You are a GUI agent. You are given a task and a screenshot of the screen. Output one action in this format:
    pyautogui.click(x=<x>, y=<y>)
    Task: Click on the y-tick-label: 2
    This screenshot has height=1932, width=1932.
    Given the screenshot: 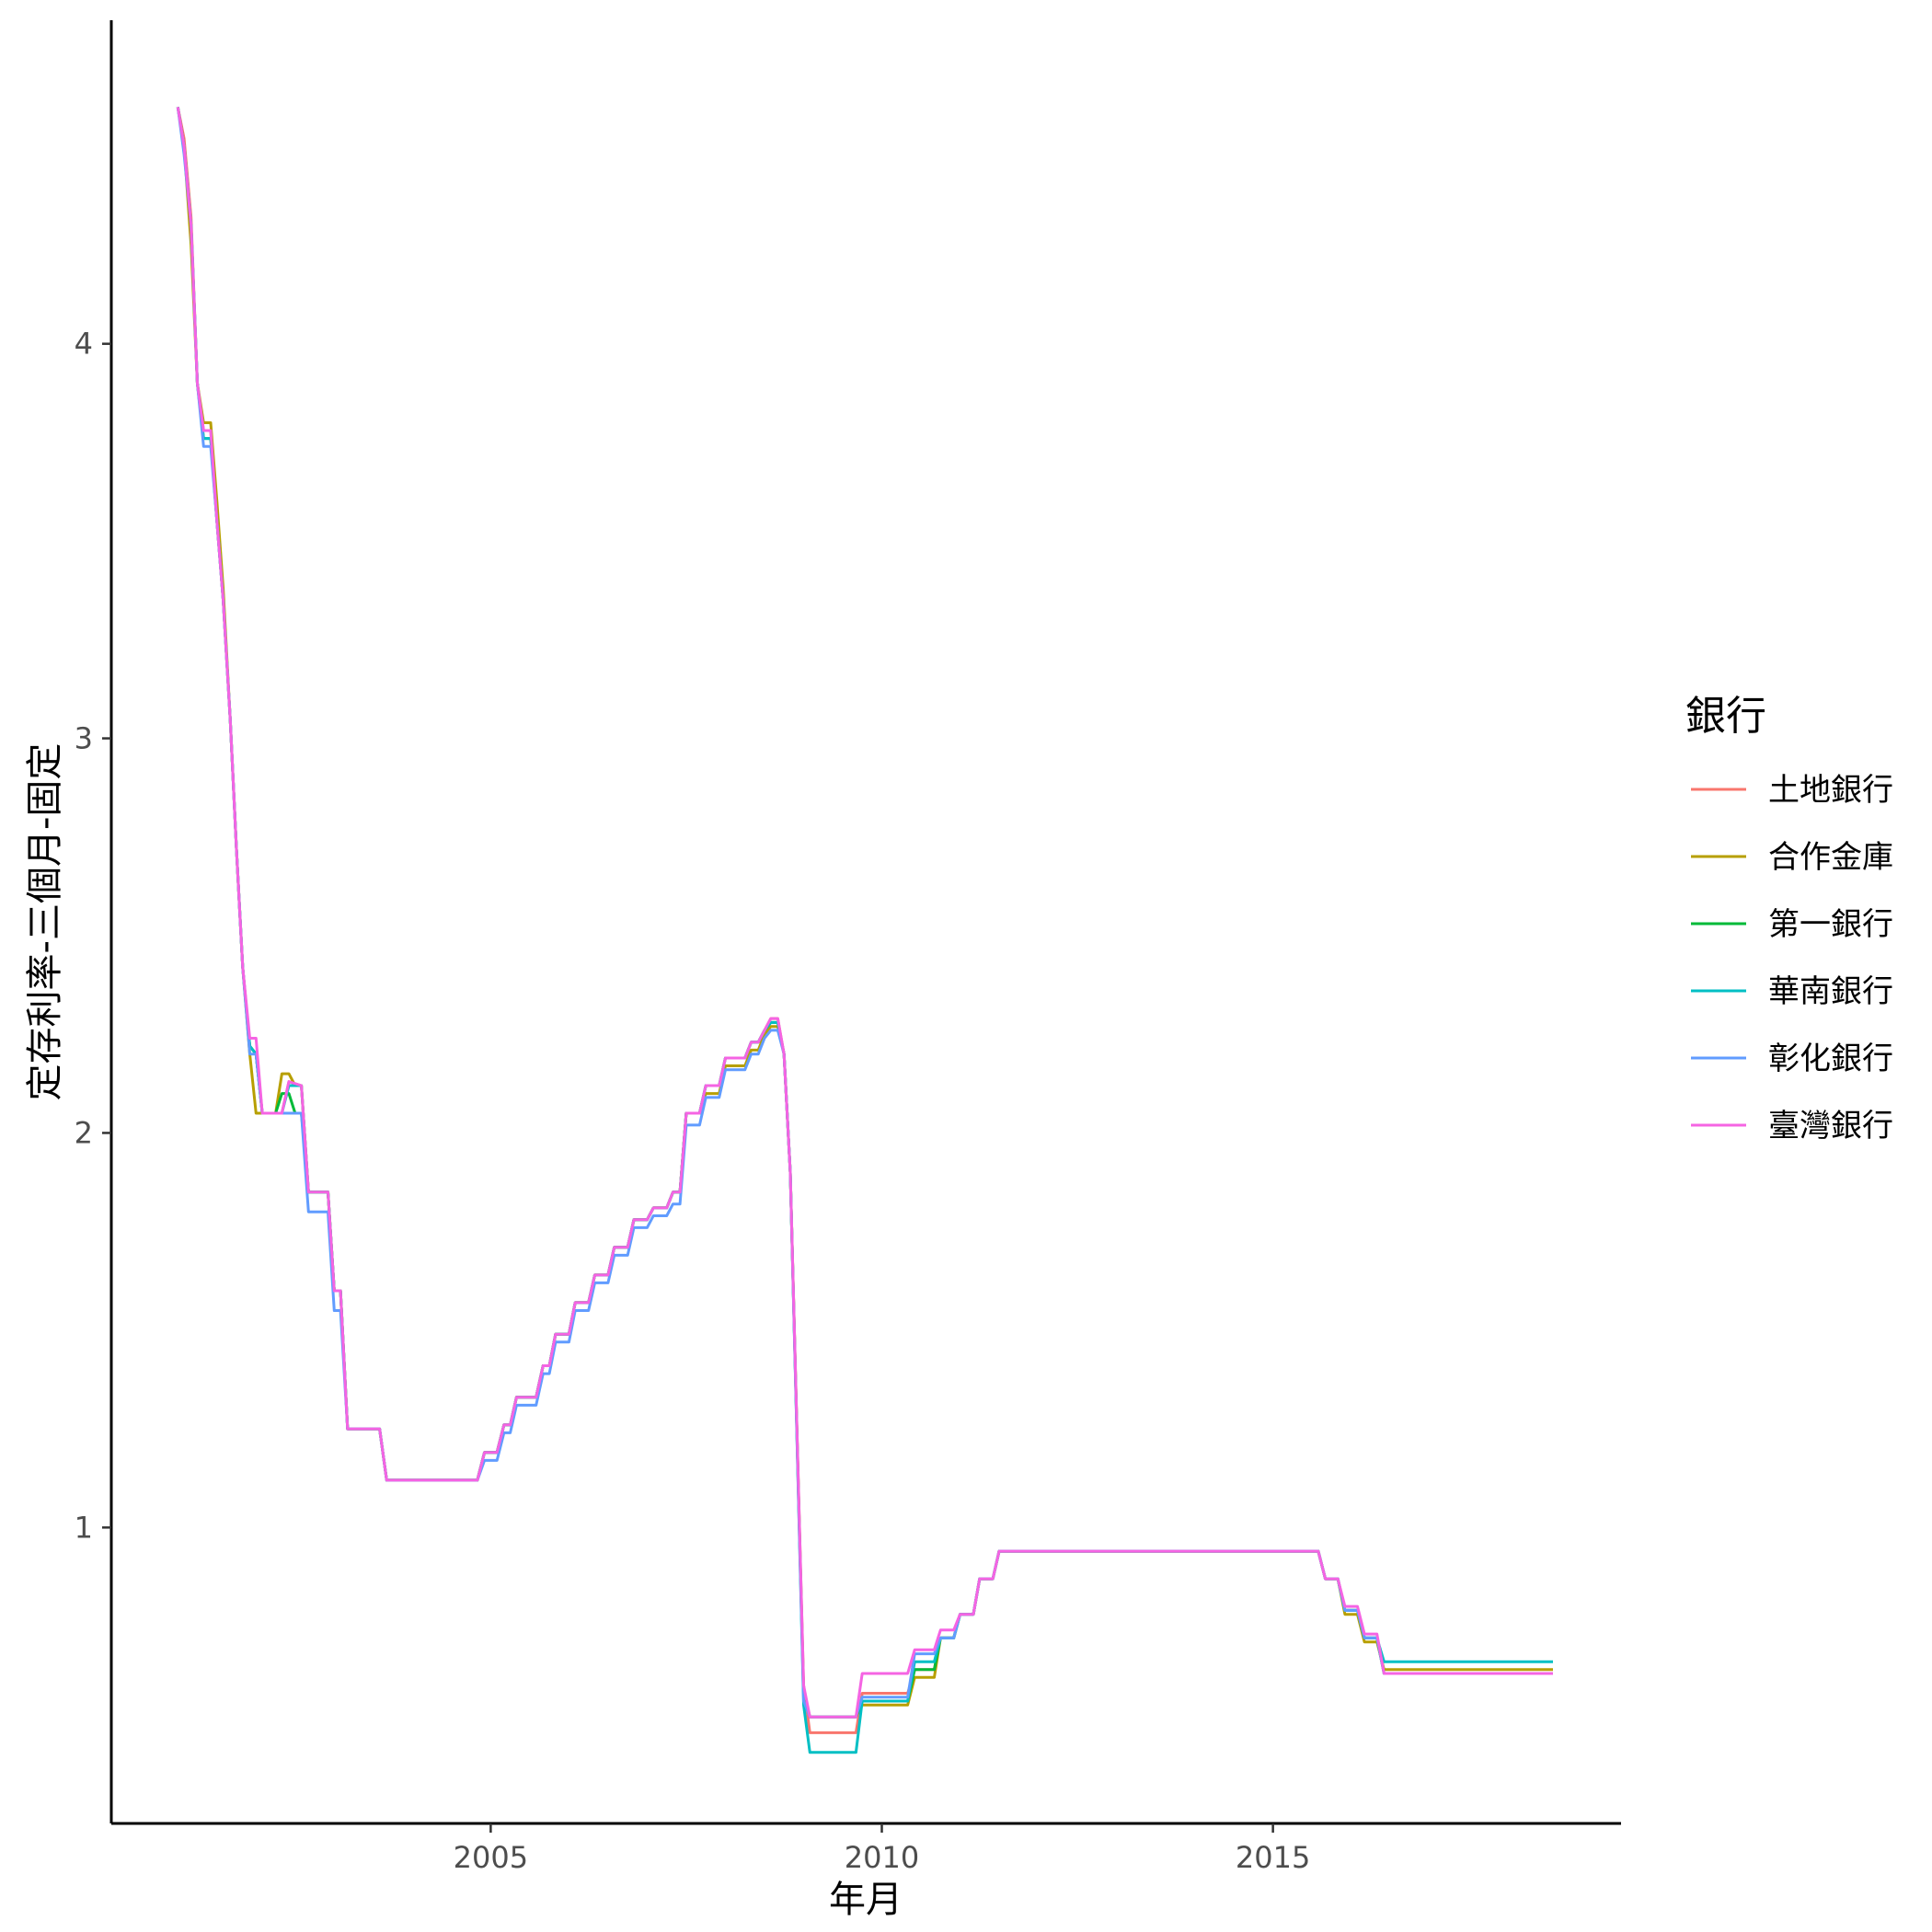 What is the action you would take?
    pyautogui.click(x=84, y=1132)
    